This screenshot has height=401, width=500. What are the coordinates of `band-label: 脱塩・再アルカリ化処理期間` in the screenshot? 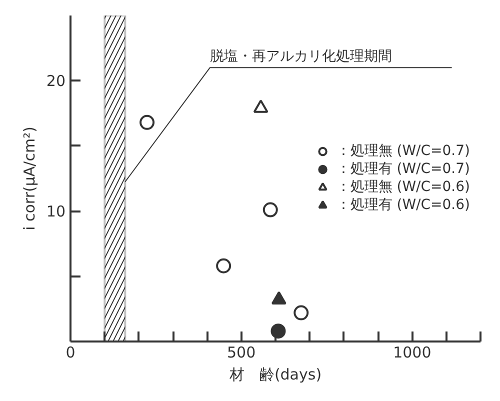 It's located at (301, 56).